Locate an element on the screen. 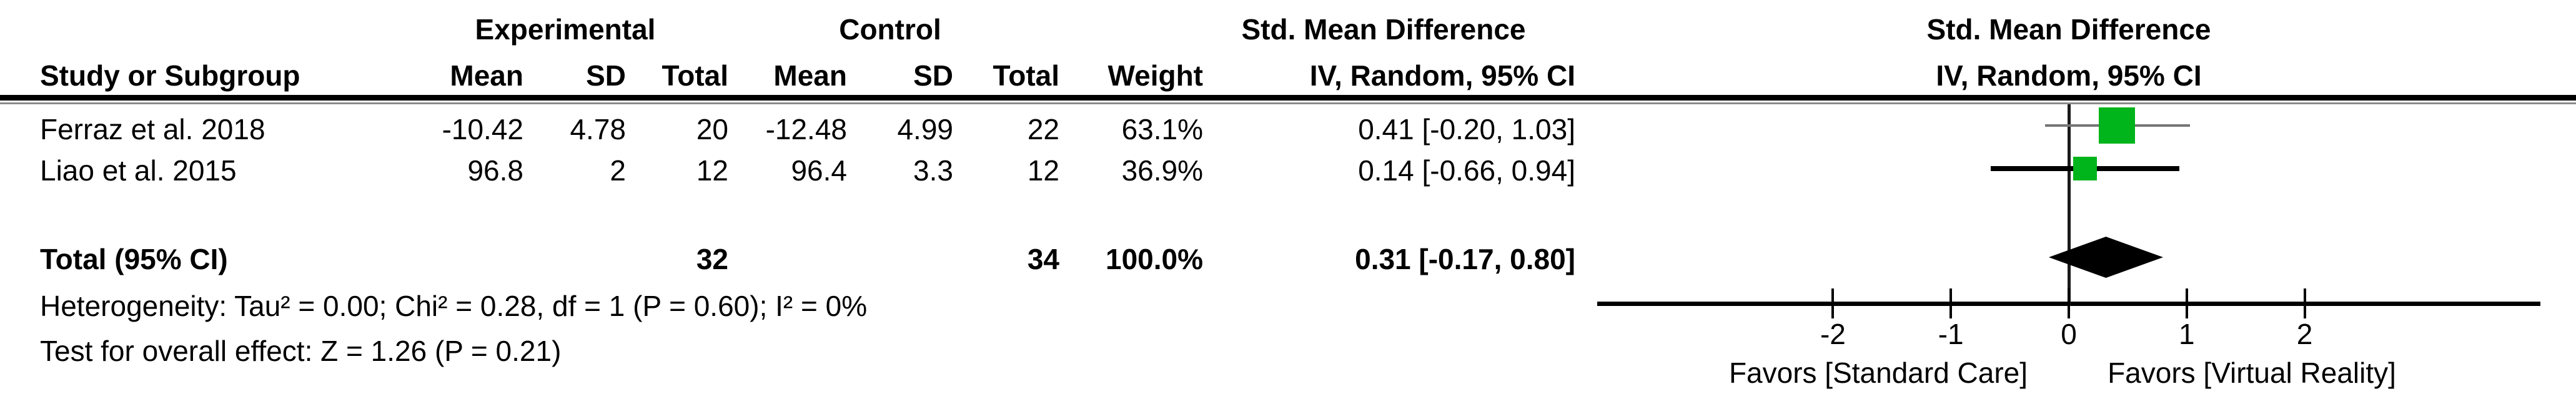 The height and width of the screenshot is (409, 2576). ctl-sd: 3.3 is located at coordinates (933, 170).